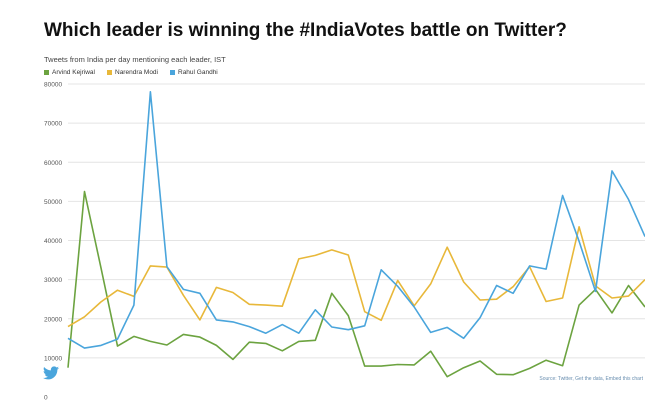  Describe the element at coordinates (51, 375) in the screenshot. I see `twitter-bird-icon` at that location.